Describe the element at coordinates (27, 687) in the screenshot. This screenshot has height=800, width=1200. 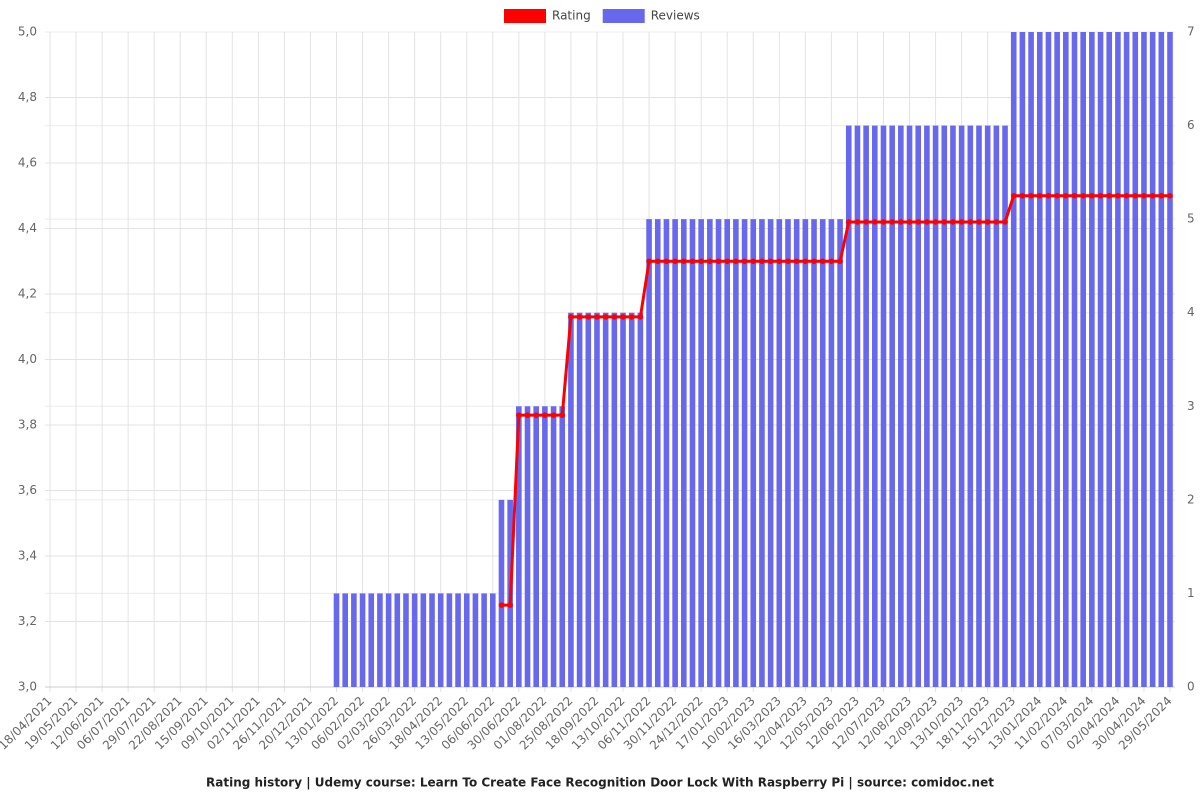
I see `y-tick-label: 3,0` at that location.